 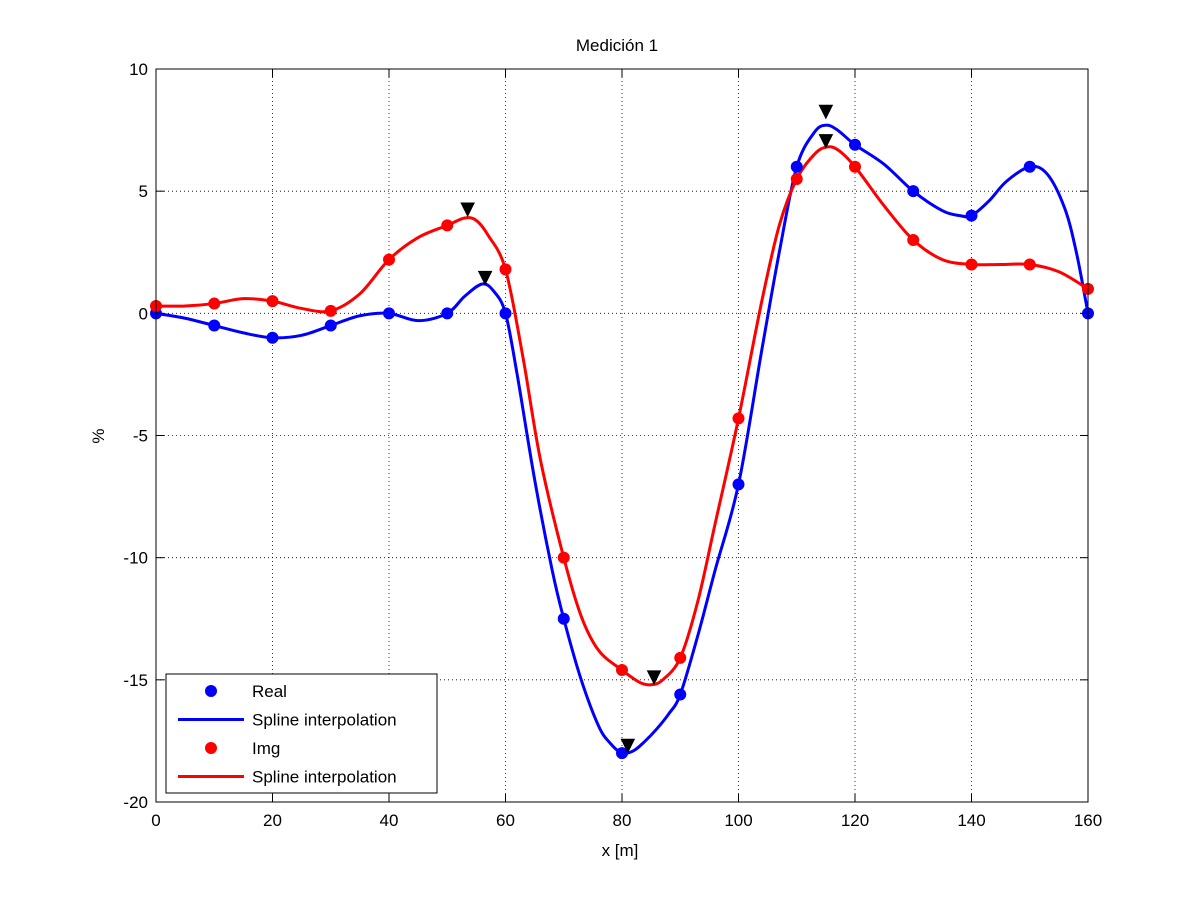 What do you see at coordinates (143, 191) in the screenshot?
I see `y-tick-label: 5` at bounding box center [143, 191].